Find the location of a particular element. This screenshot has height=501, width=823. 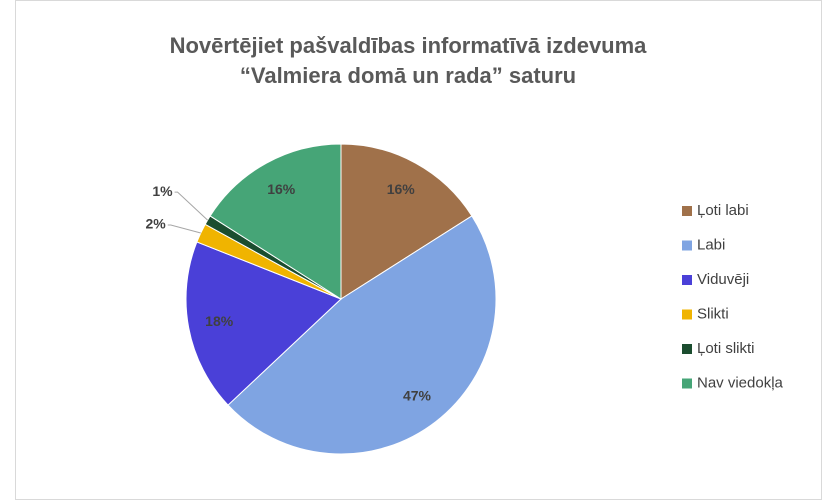

chart-title: “Valmiera domā un rada” saturu is located at coordinates (408, 75).